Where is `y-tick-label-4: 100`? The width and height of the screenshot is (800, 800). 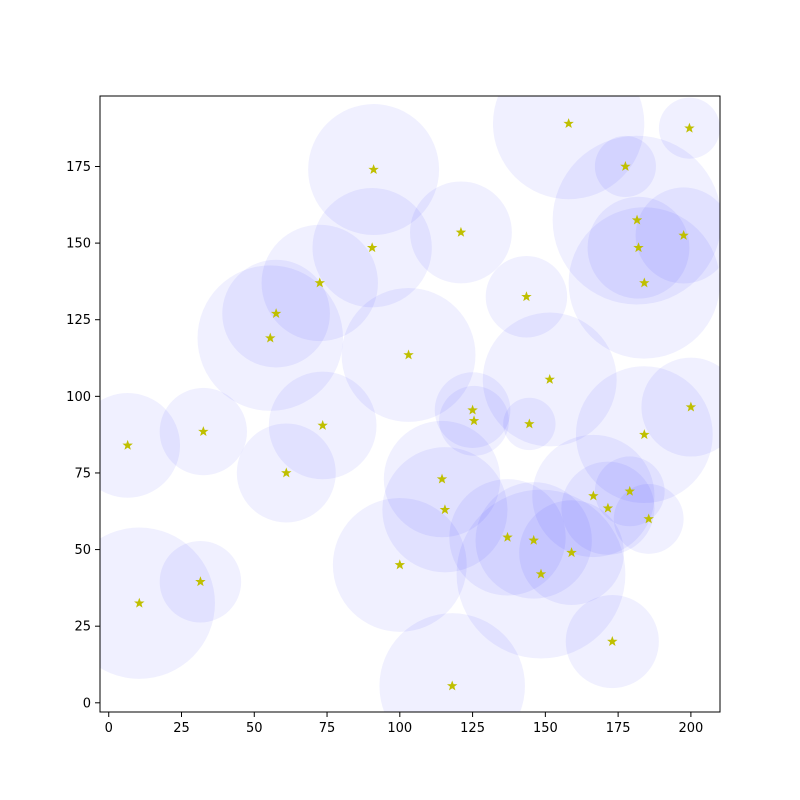
y-tick-label-4: 100 is located at coordinates (78, 397).